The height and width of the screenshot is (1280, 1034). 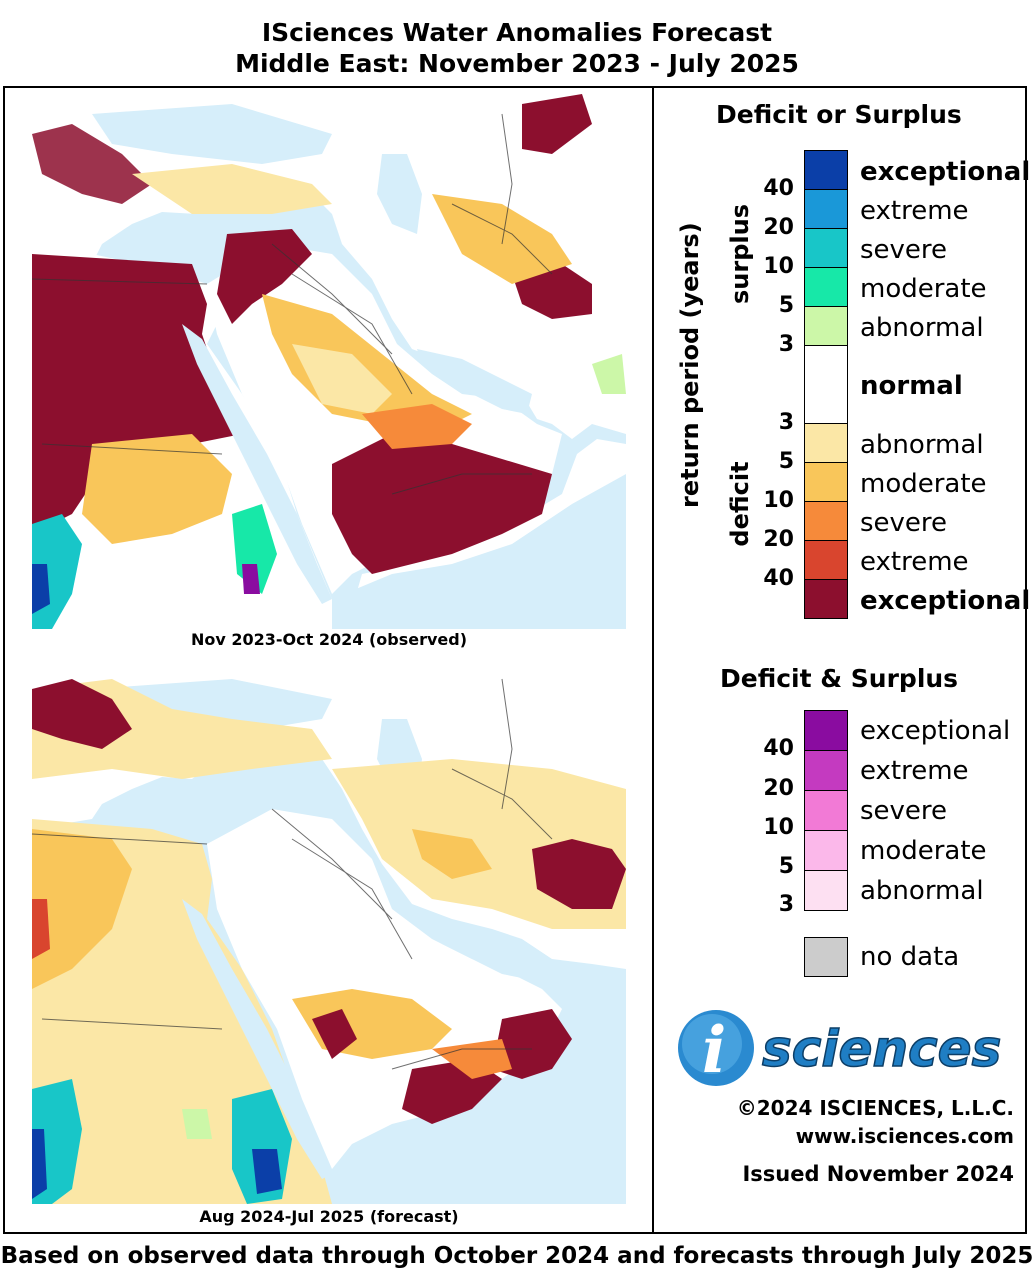 I want to click on isciences-logo: i sciences, so click(x=846, y=1048).